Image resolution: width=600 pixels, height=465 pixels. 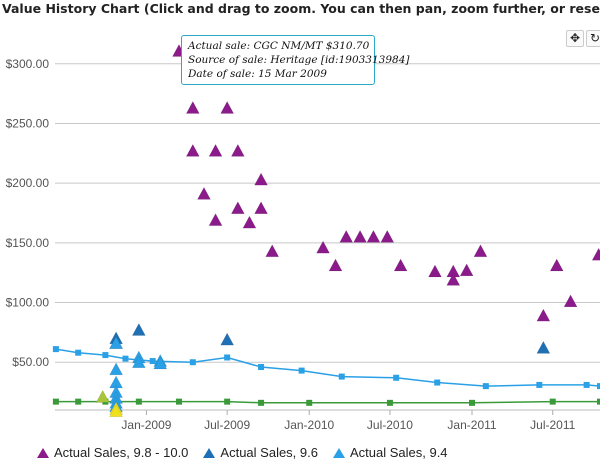 I want to click on legend-label: Actual Sales, 9.6, so click(x=269, y=452).